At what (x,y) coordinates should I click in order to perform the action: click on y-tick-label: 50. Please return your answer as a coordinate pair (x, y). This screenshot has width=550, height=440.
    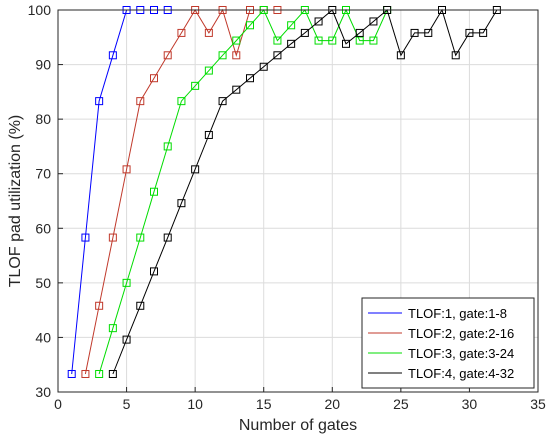
    Looking at the image, I should click on (43, 283).